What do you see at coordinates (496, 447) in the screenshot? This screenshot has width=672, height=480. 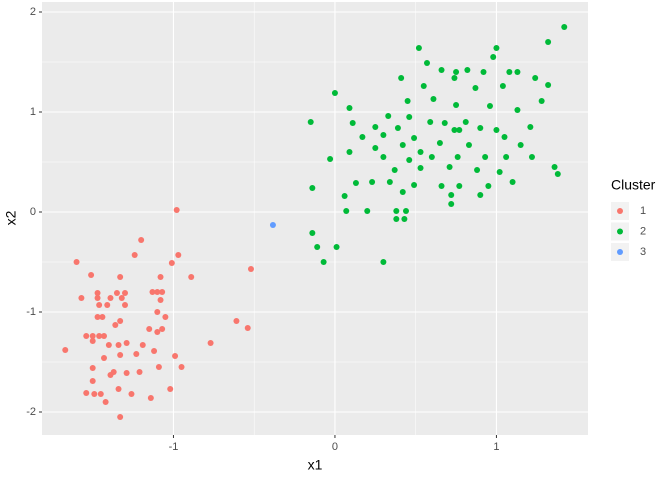 I see `x-tick-label: 1` at bounding box center [496, 447].